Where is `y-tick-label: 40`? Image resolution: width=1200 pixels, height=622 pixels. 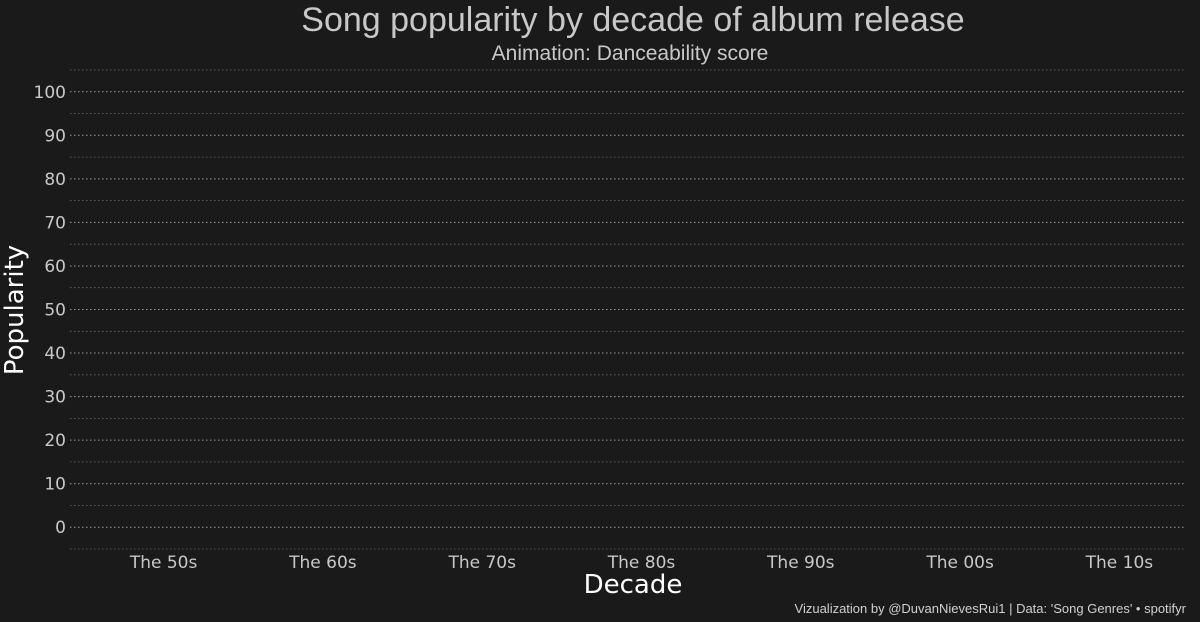
y-tick-label: 40 is located at coordinates (55, 354).